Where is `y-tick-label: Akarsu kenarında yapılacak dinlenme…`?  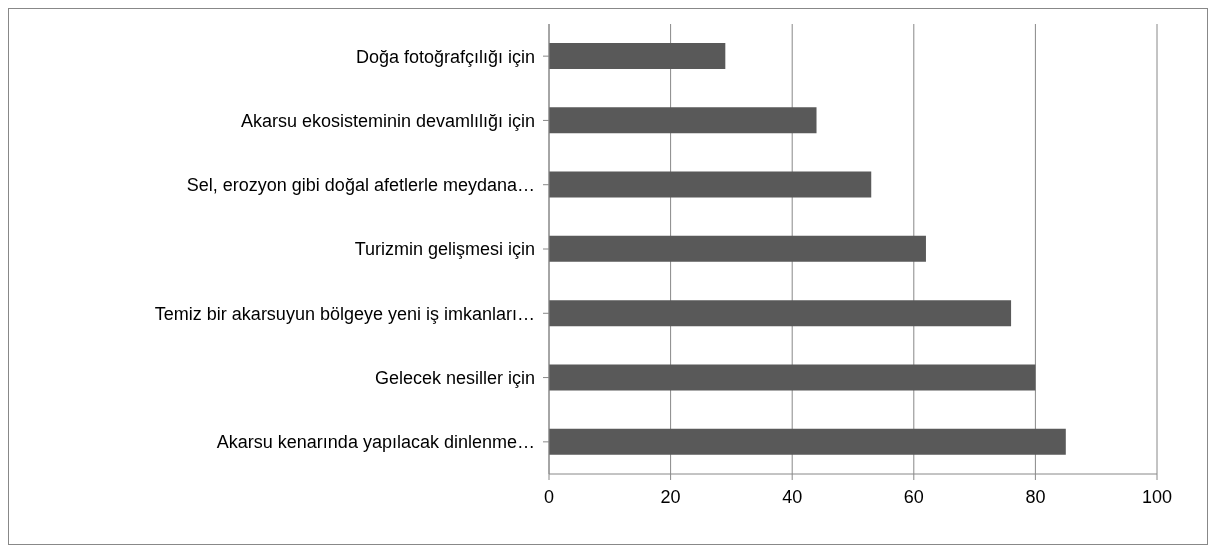
y-tick-label: Akarsu kenarında yapılacak dinlenme… is located at coordinates (375, 442).